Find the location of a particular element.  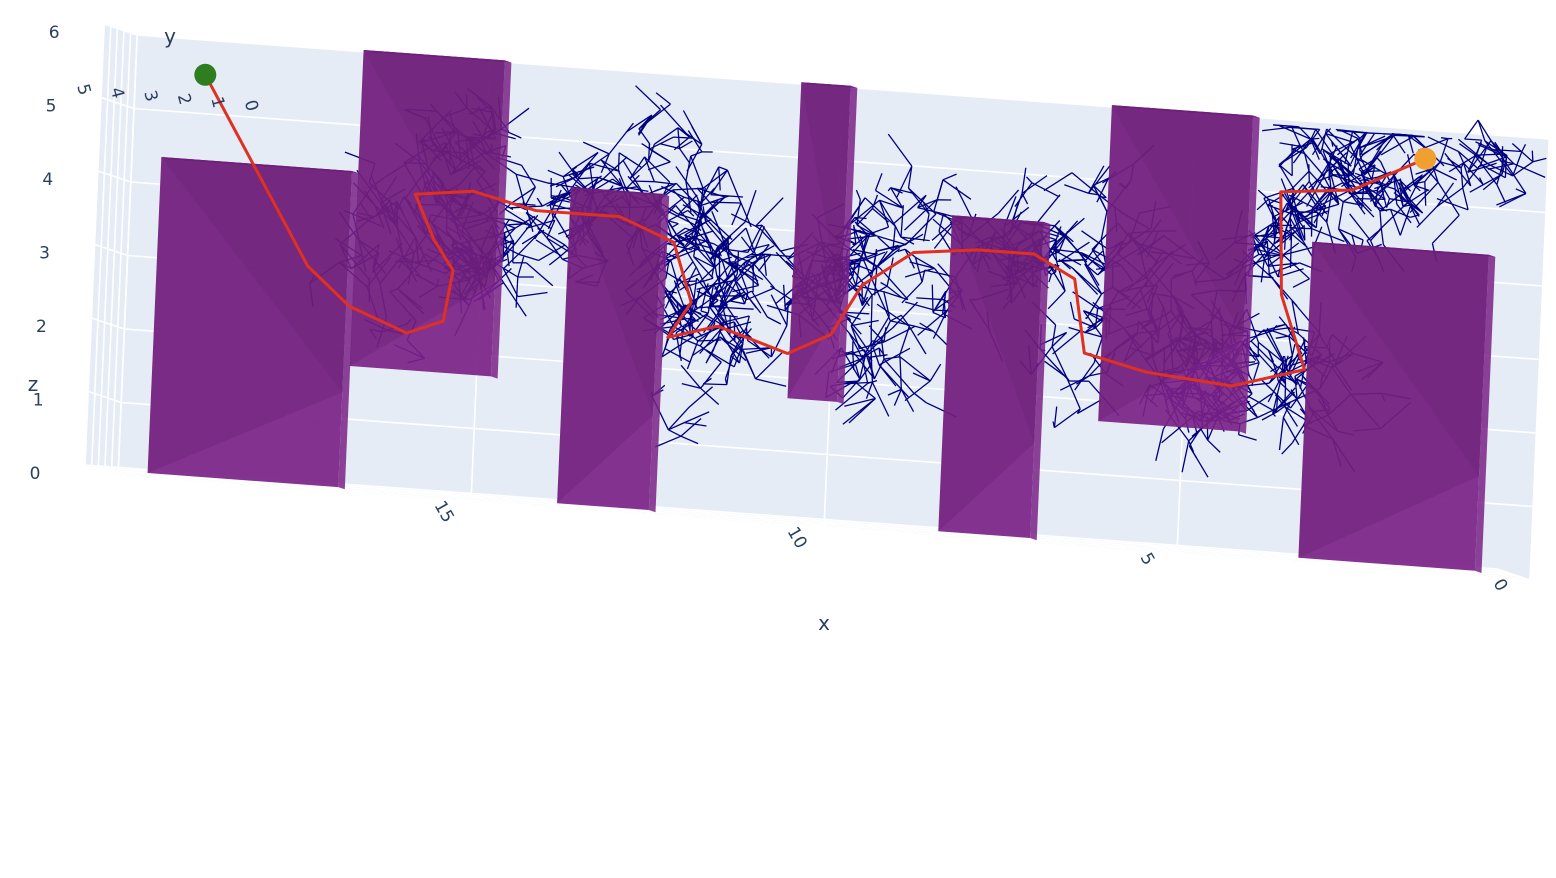

z-axis-label: z is located at coordinates (33, 384).